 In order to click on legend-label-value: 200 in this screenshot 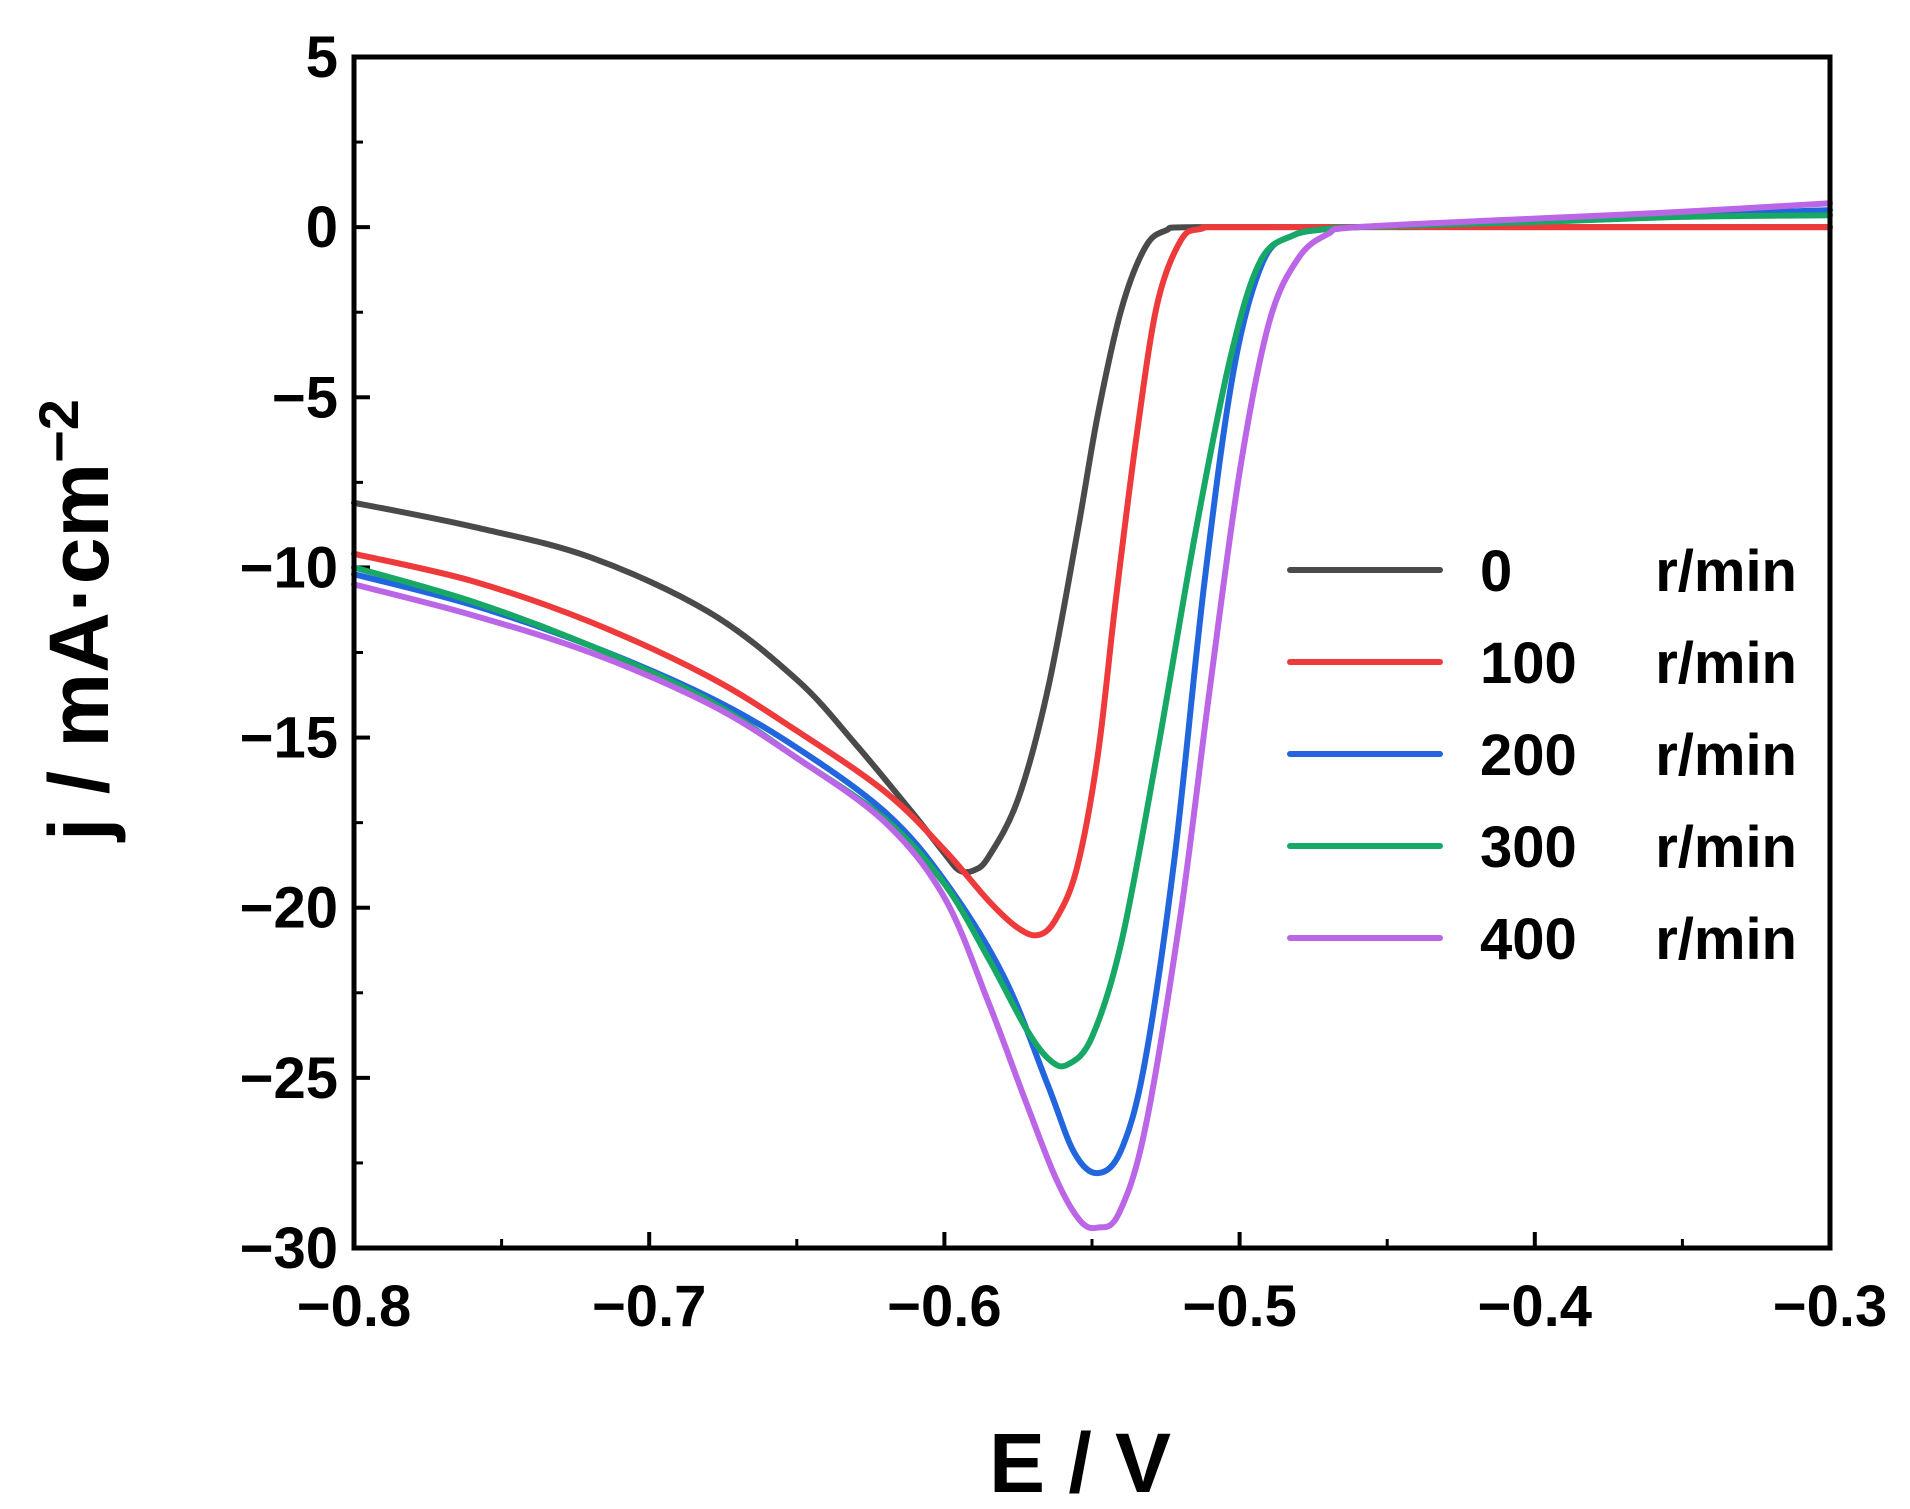, I will do `click(1528, 755)`.